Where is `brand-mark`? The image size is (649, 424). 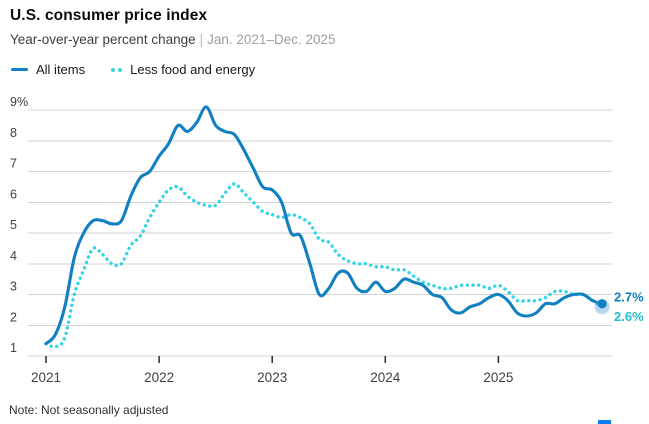 brand-mark is located at coordinates (604, 422).